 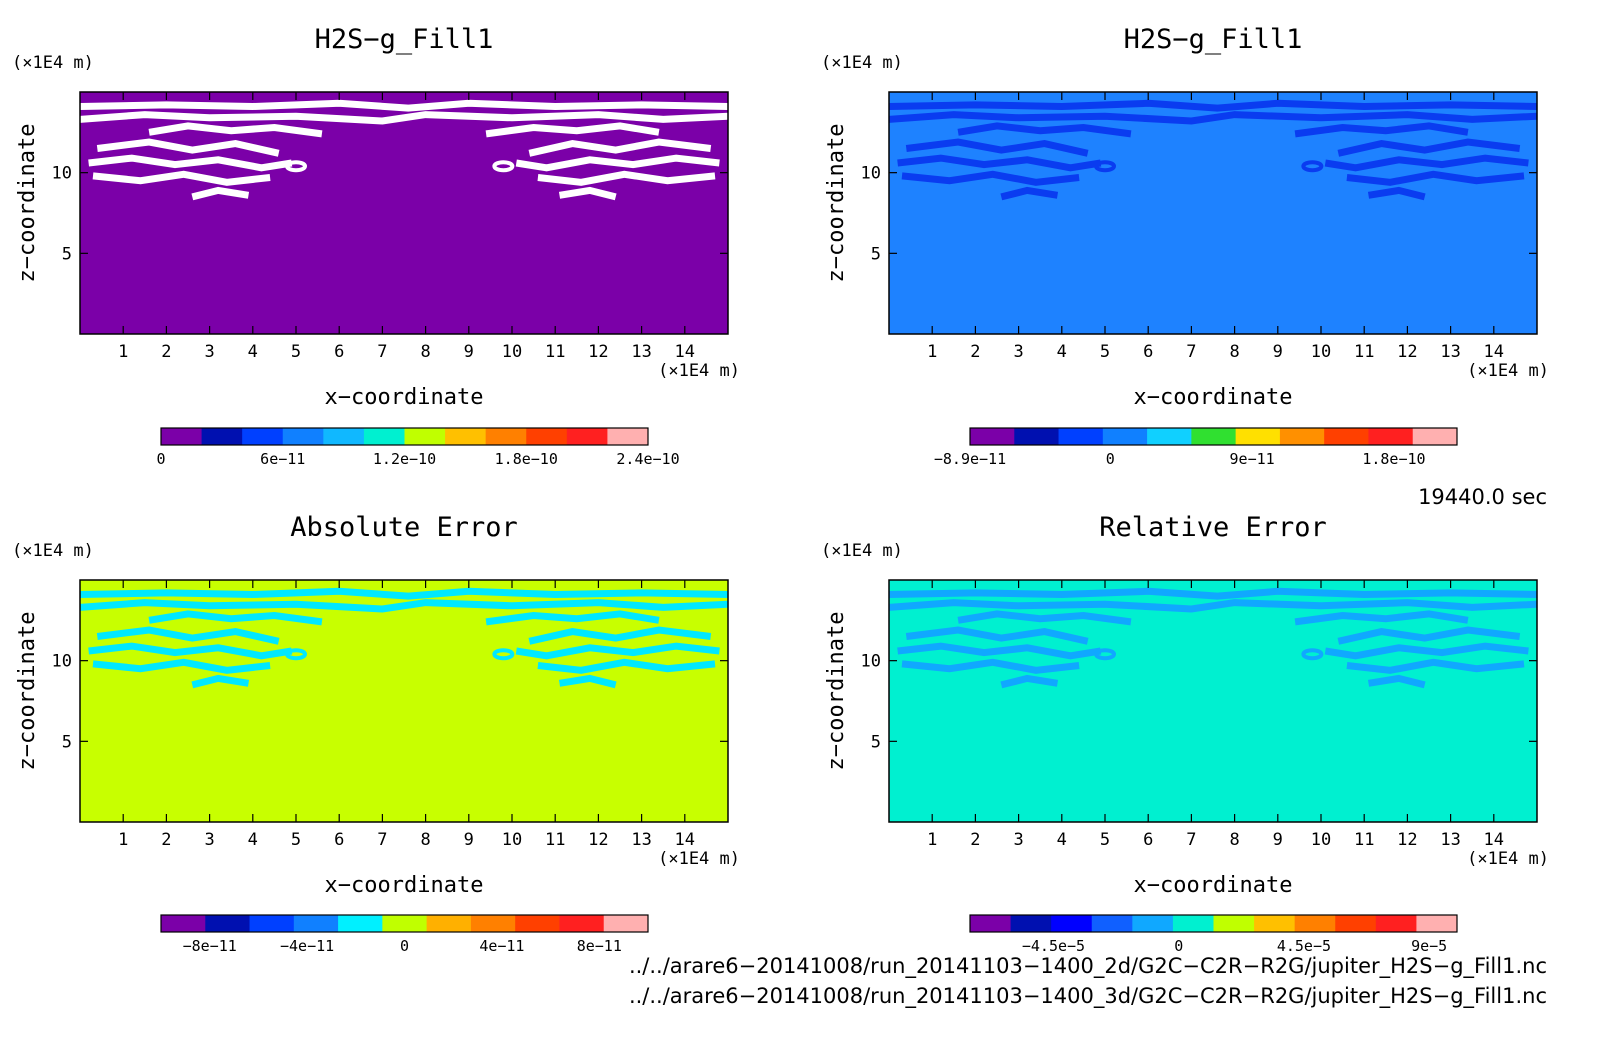 What do you see at coordinates (209, 840) in the screenshot?
I see `x-tick-label: 3` at bounding box center [209, 840].